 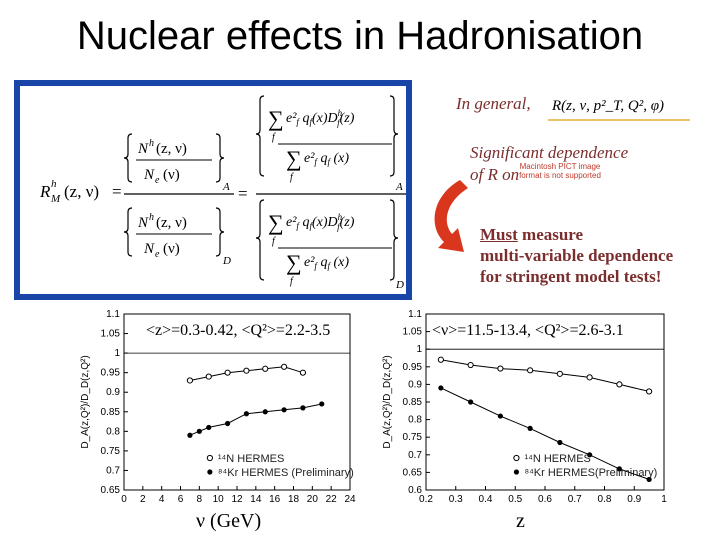 I want to click on formula-lhs-args: (z, ν), so click(x=81, y=191).